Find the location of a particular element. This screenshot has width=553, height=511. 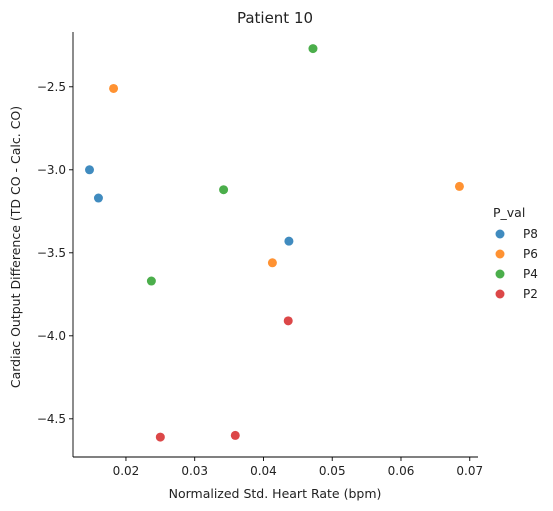

y-tick-label: −4.0 is located at coordinates (51, 336).